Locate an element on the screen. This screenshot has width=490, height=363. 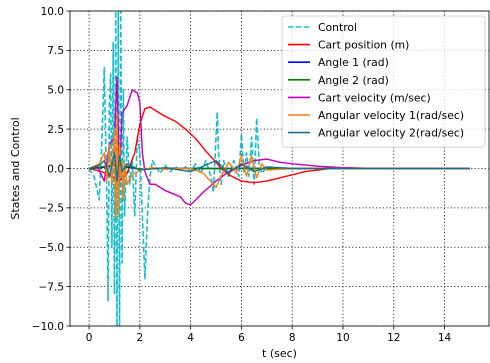
x-tick-label: 6 is located at coordinates (241, 338).